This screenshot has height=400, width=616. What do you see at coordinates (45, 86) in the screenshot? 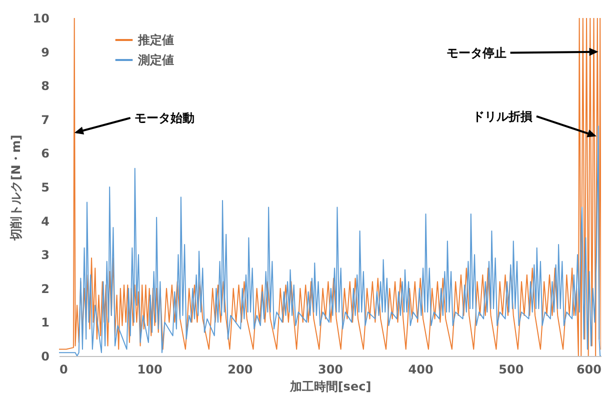
I see `y-tick-label: 8` at bounding box center [45, 86].